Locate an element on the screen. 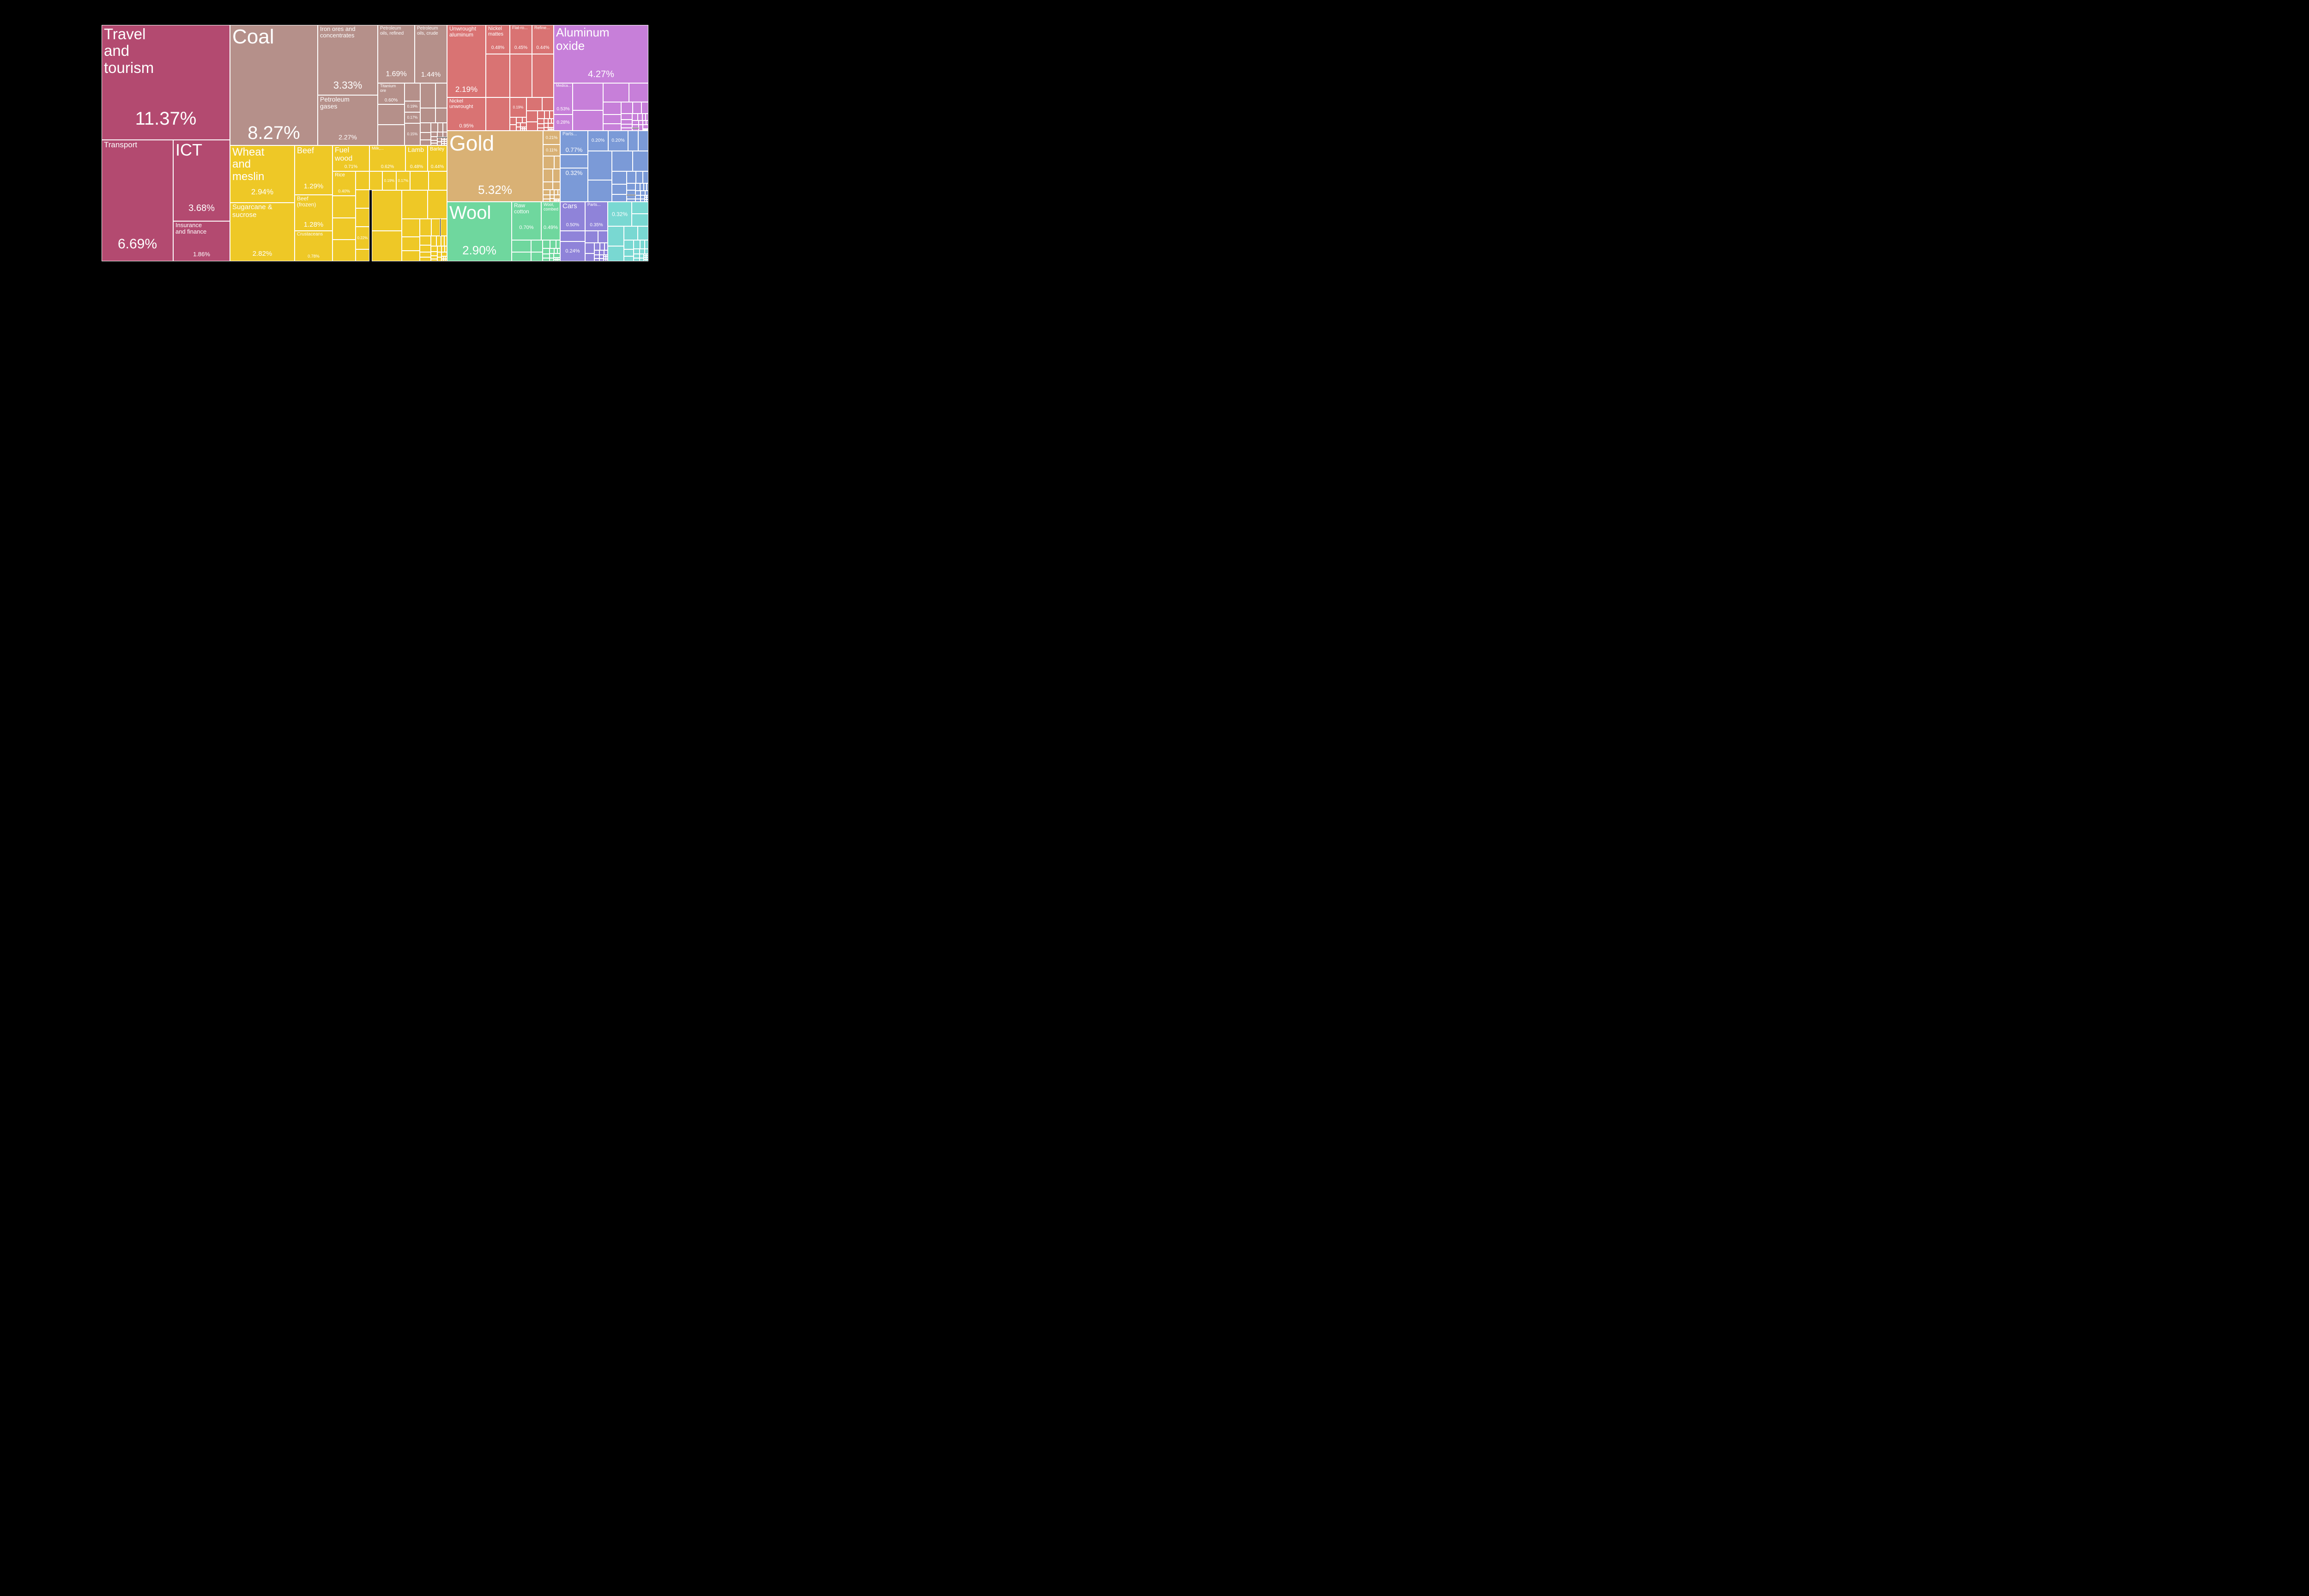  cell-parts-violet: Parts... 0.35% is located at coordinates (597, 217).